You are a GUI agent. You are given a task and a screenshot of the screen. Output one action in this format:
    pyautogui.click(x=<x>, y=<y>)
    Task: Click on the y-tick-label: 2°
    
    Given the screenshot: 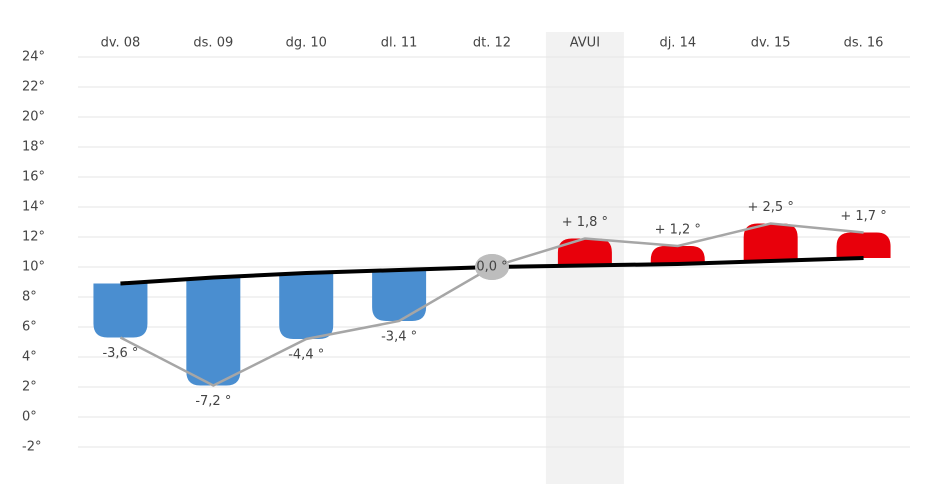 What is the action you would take?
    pyautogui.click(x=29, y=387)
    